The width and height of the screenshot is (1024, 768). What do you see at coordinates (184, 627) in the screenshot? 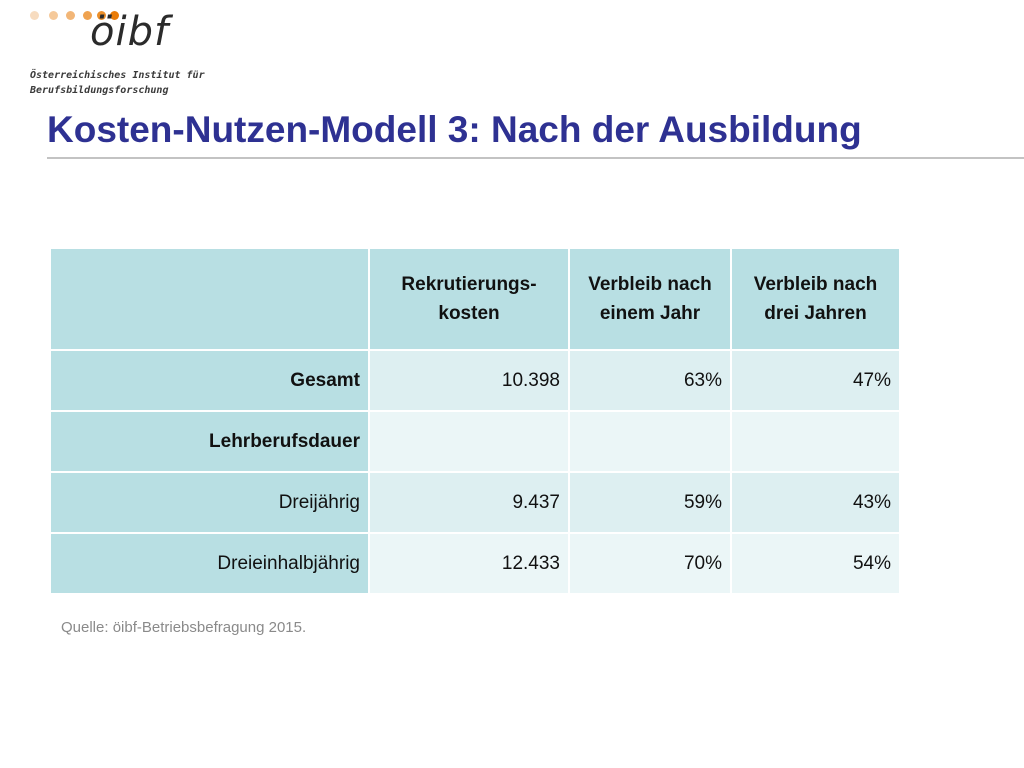
I see `source-note: Quelle: öibf-Betriebsbefragung 2015.` at bounding box center [184, 627].